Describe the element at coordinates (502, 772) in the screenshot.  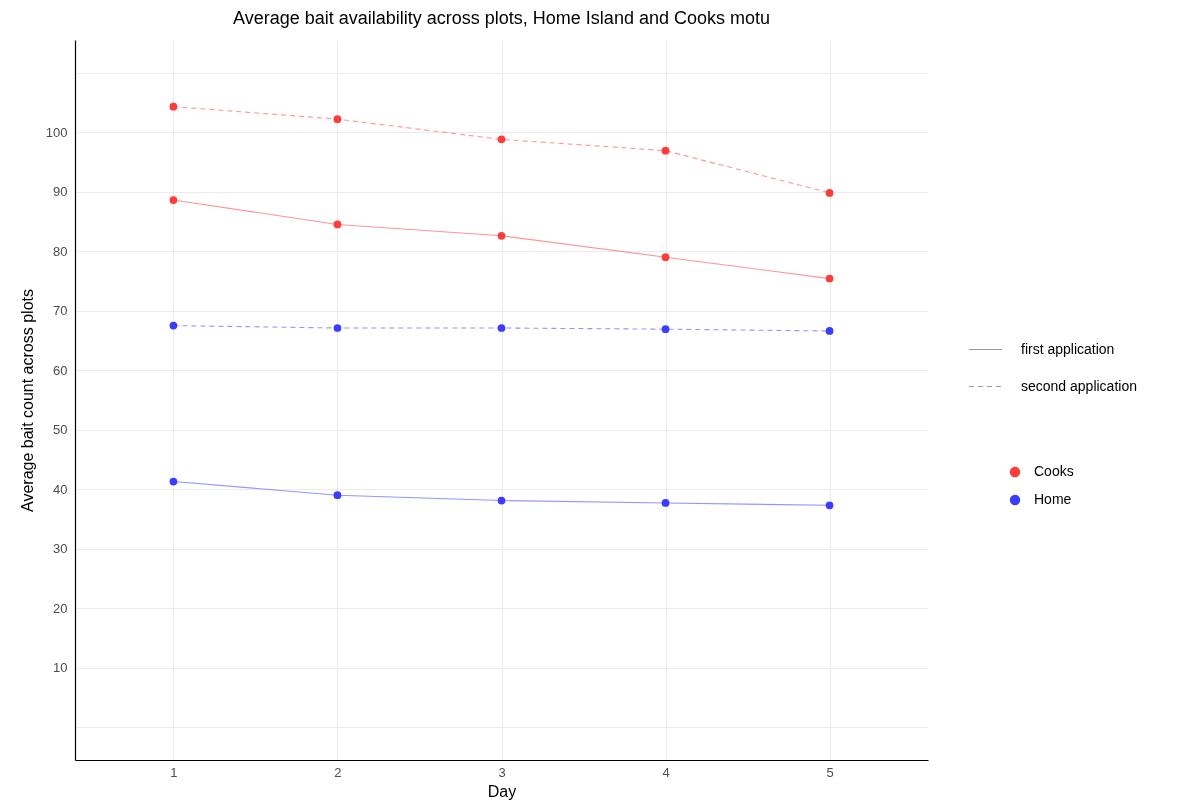
I see `x-tick-label: 3` at that location.